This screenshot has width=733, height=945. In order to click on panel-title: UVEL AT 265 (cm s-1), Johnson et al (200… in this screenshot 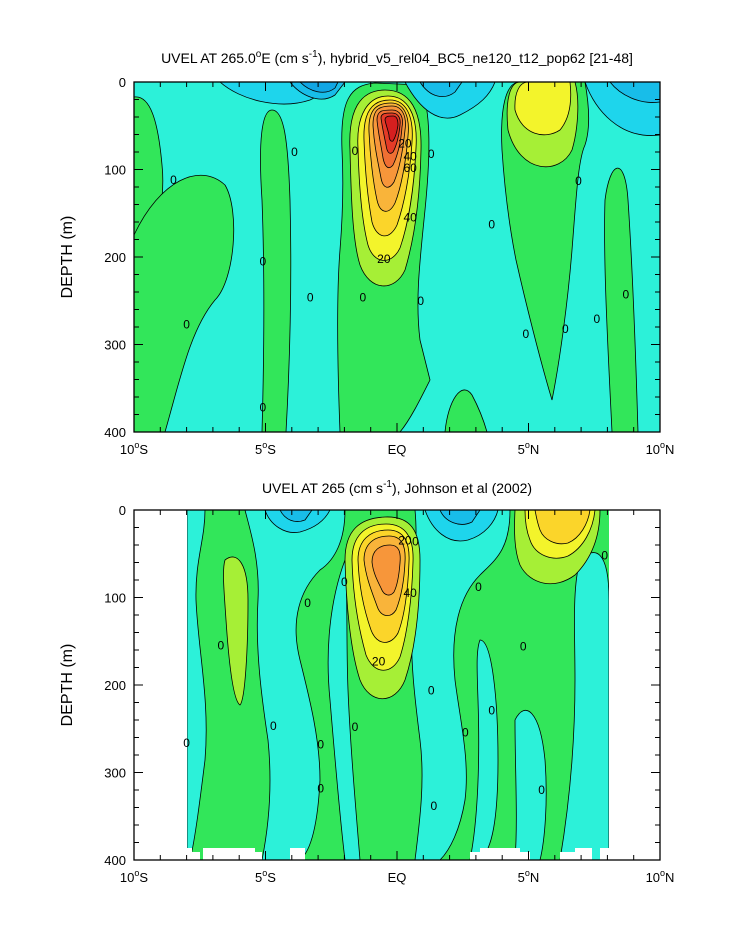, I will do `click(397, 487)`.